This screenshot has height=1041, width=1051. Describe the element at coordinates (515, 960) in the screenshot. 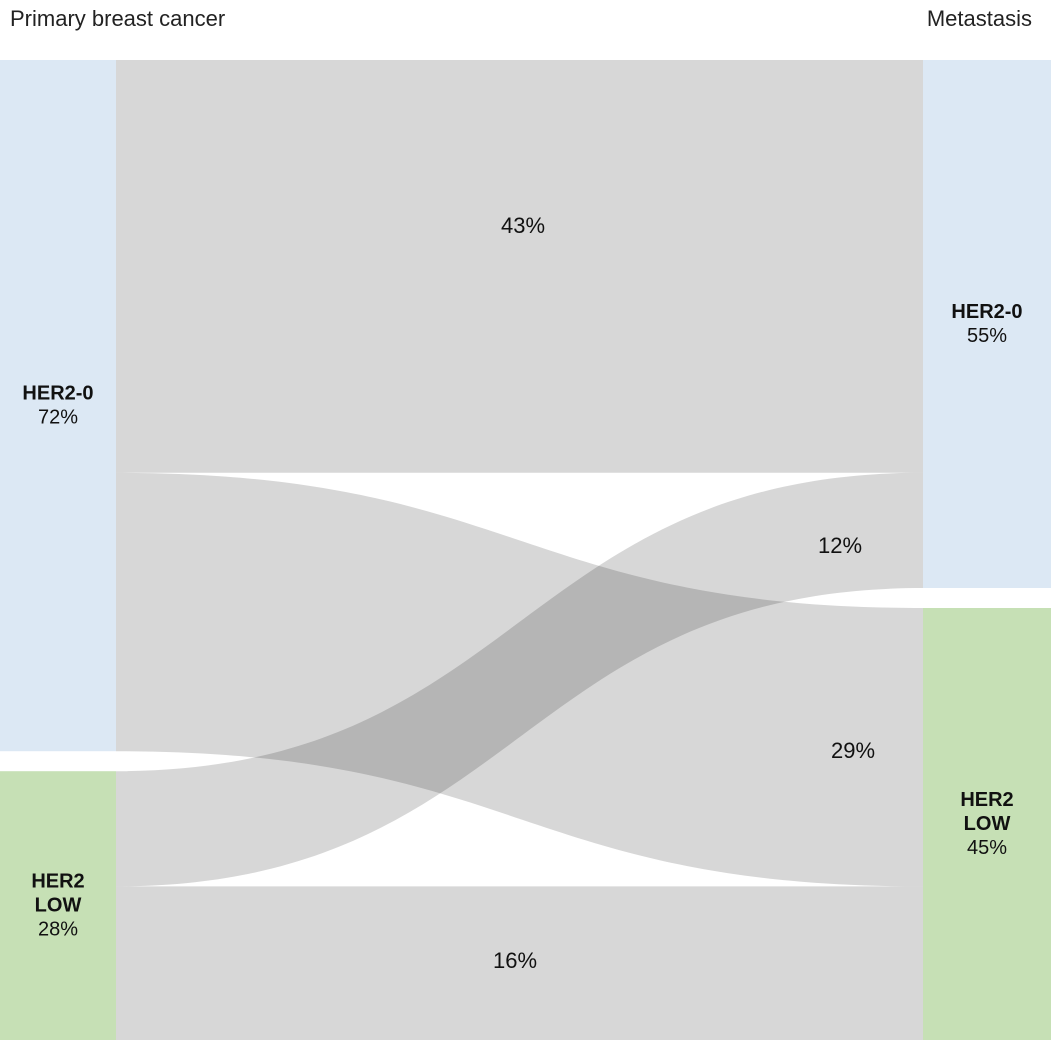

I see `flow-label-plow-to-mlow: 16%` at that location.